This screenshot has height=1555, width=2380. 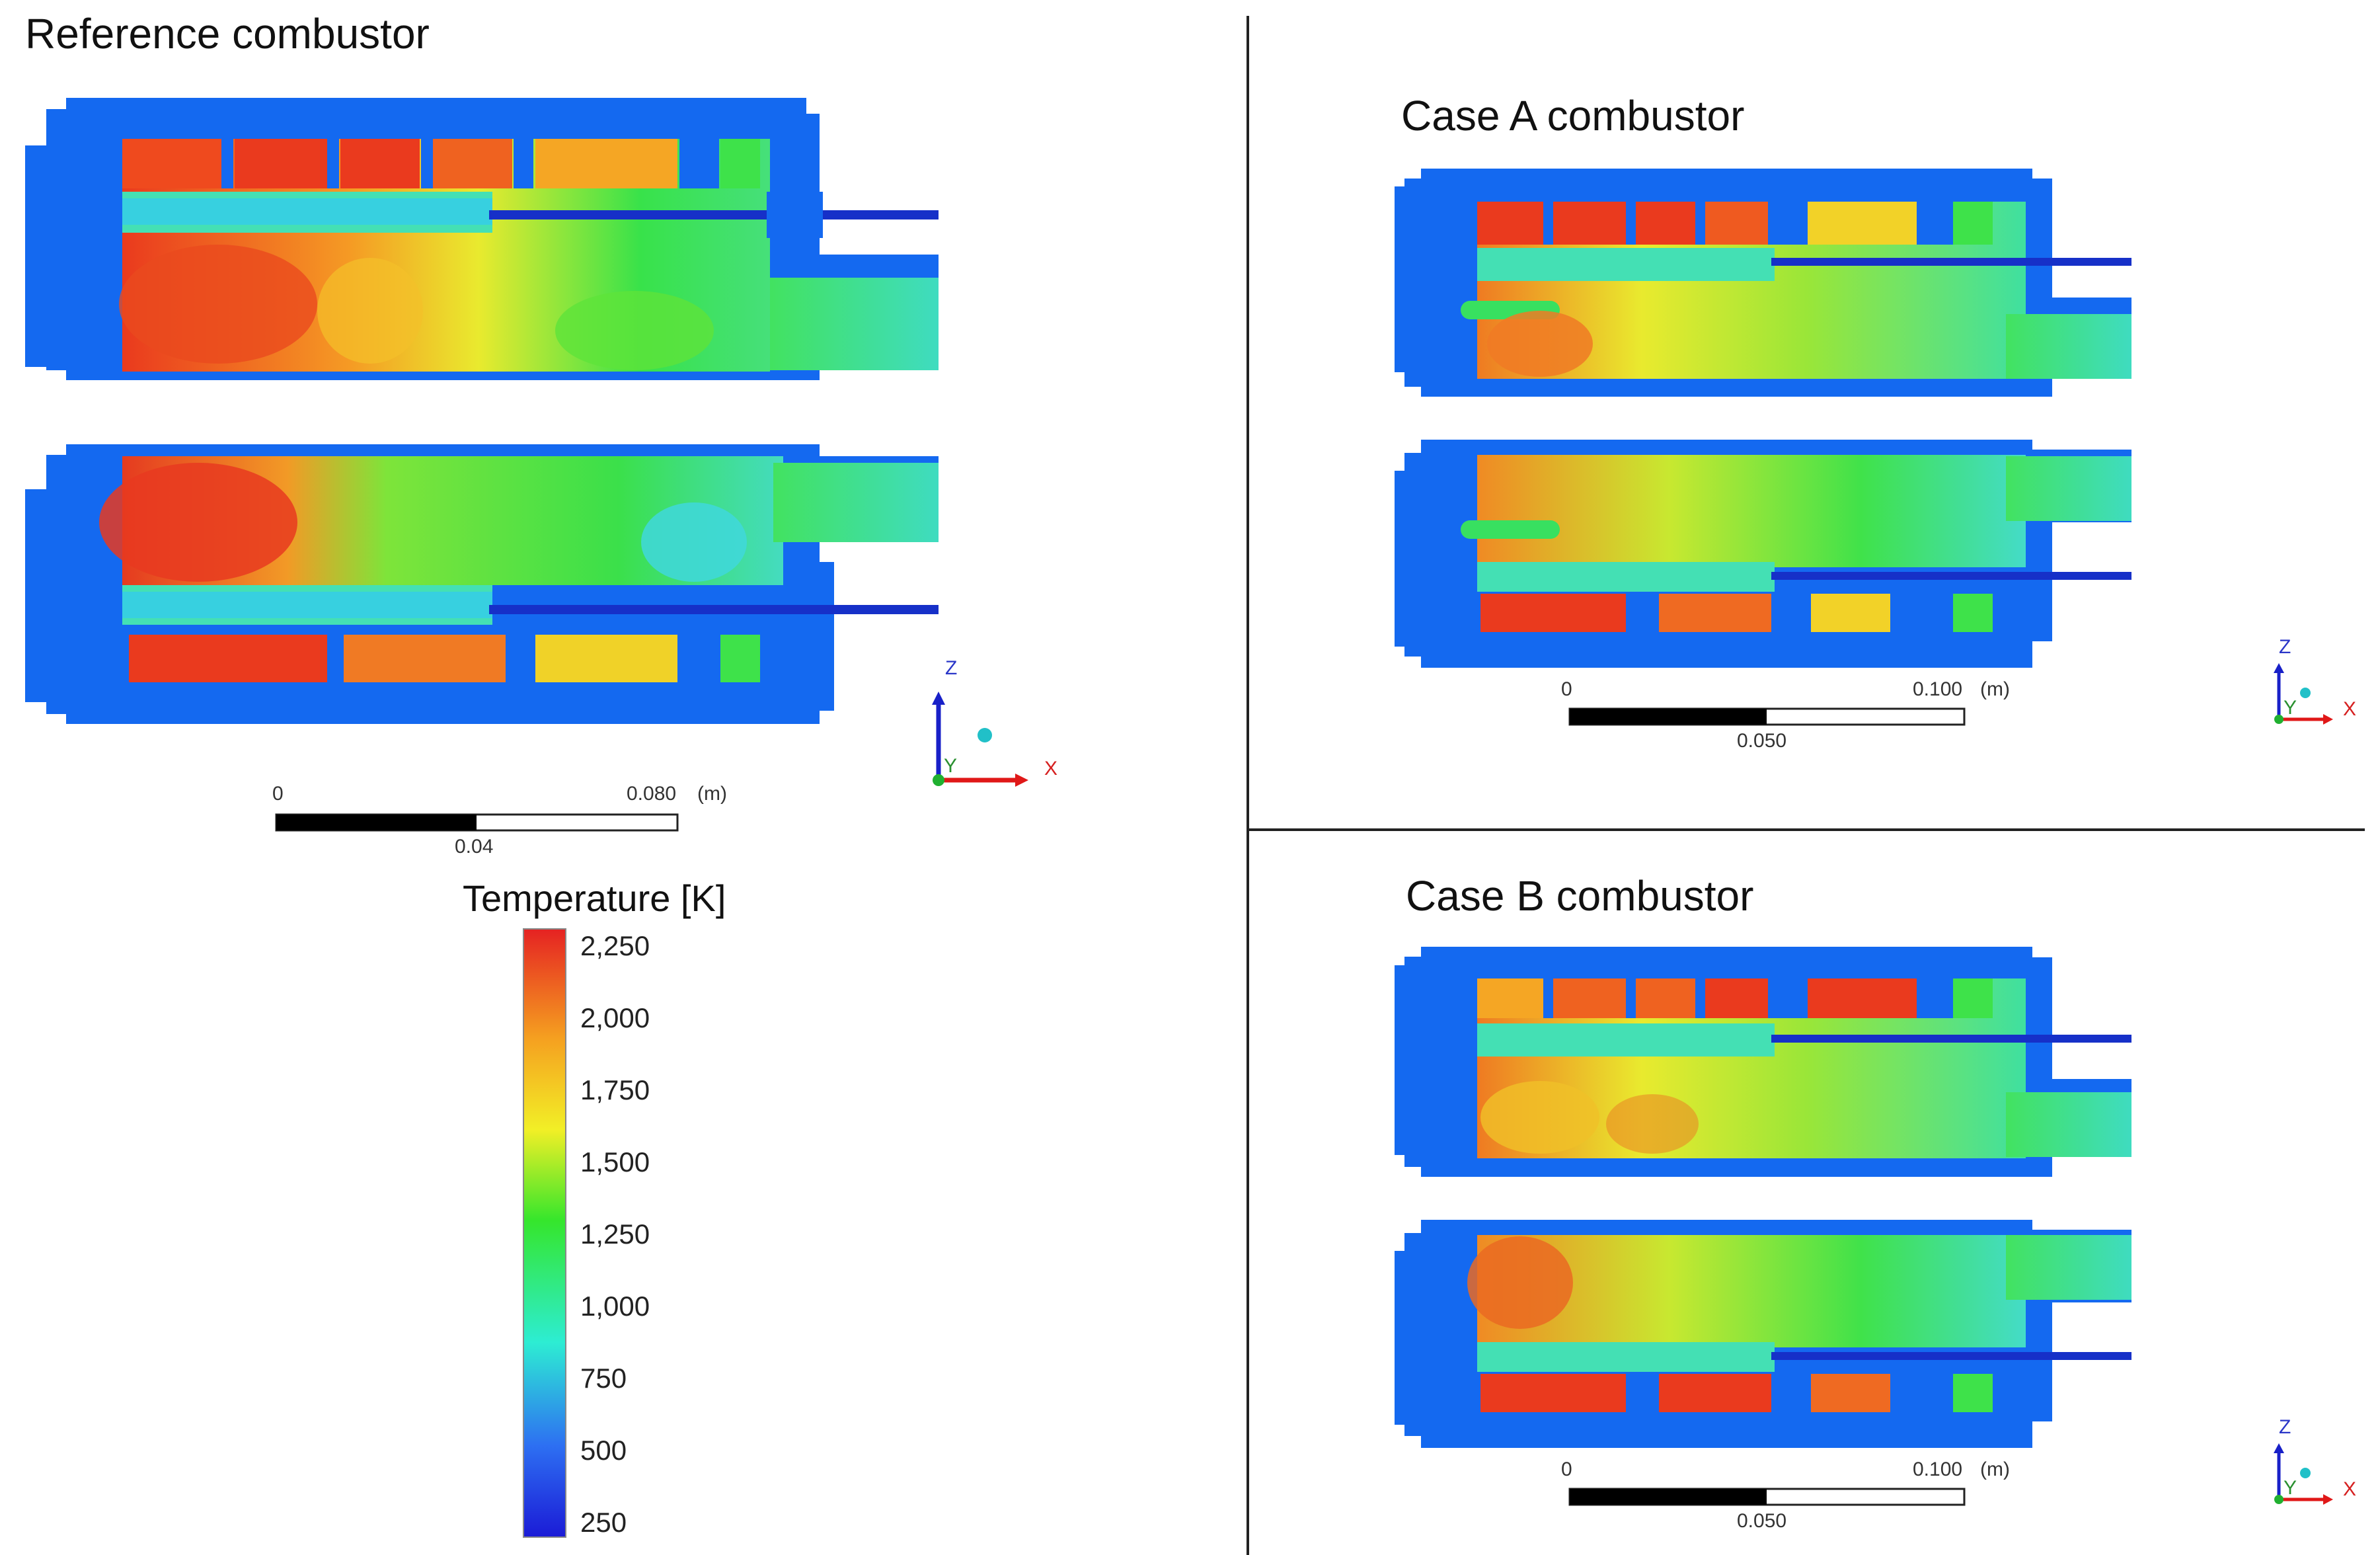 What do you see at coordinates (1761, 1521) in the screenshot?
I see `case-b-scale-mid: 0.050` at bounding box center [1761, 1521].